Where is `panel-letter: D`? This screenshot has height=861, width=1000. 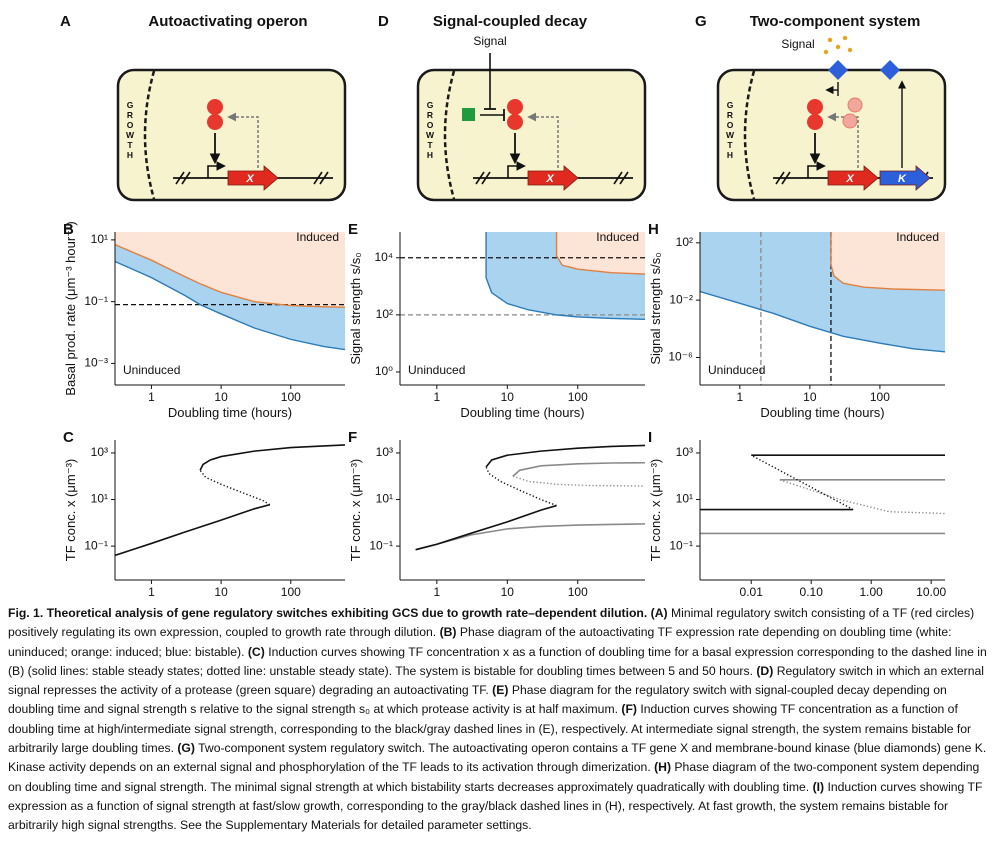 panel-letter: D is located at coordinates (383, 21).